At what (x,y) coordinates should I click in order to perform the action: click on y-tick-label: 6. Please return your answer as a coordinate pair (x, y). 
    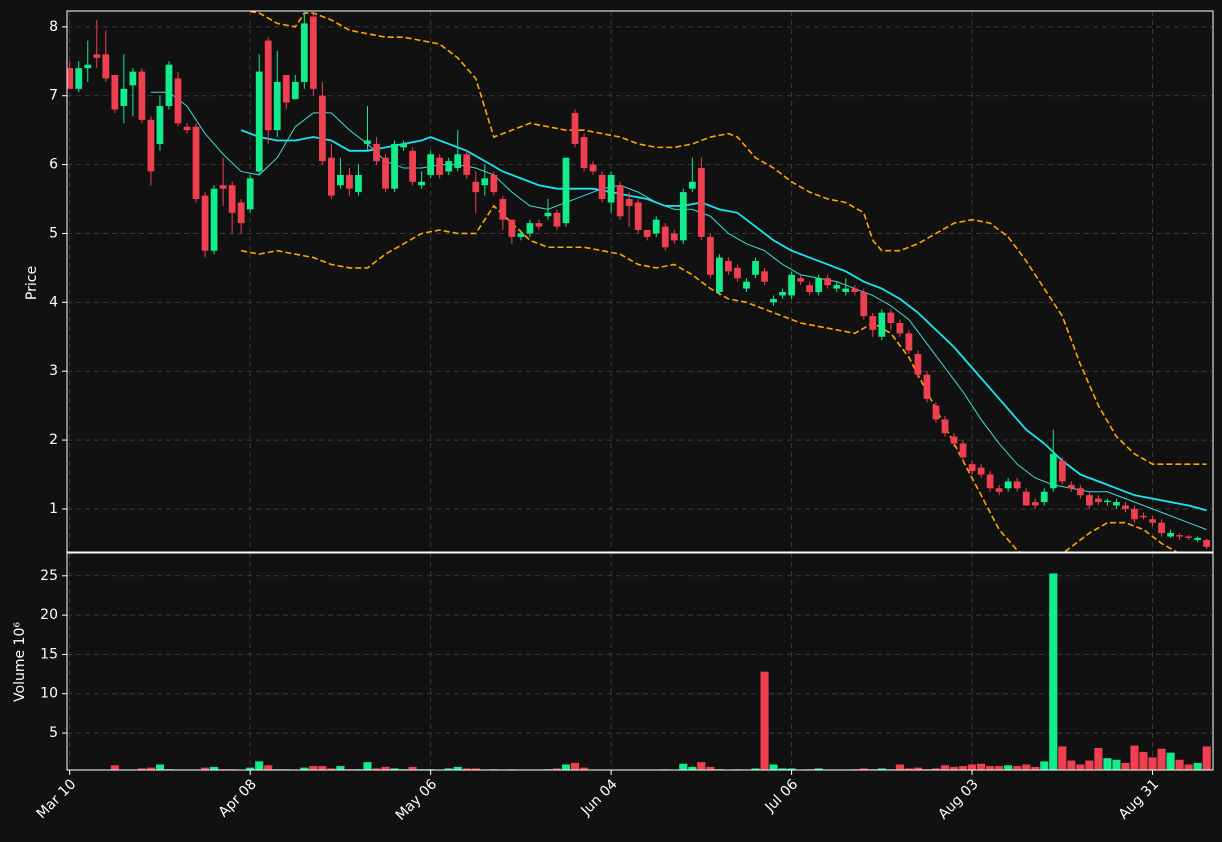
    Looking at the image, I should click on (53, 165).